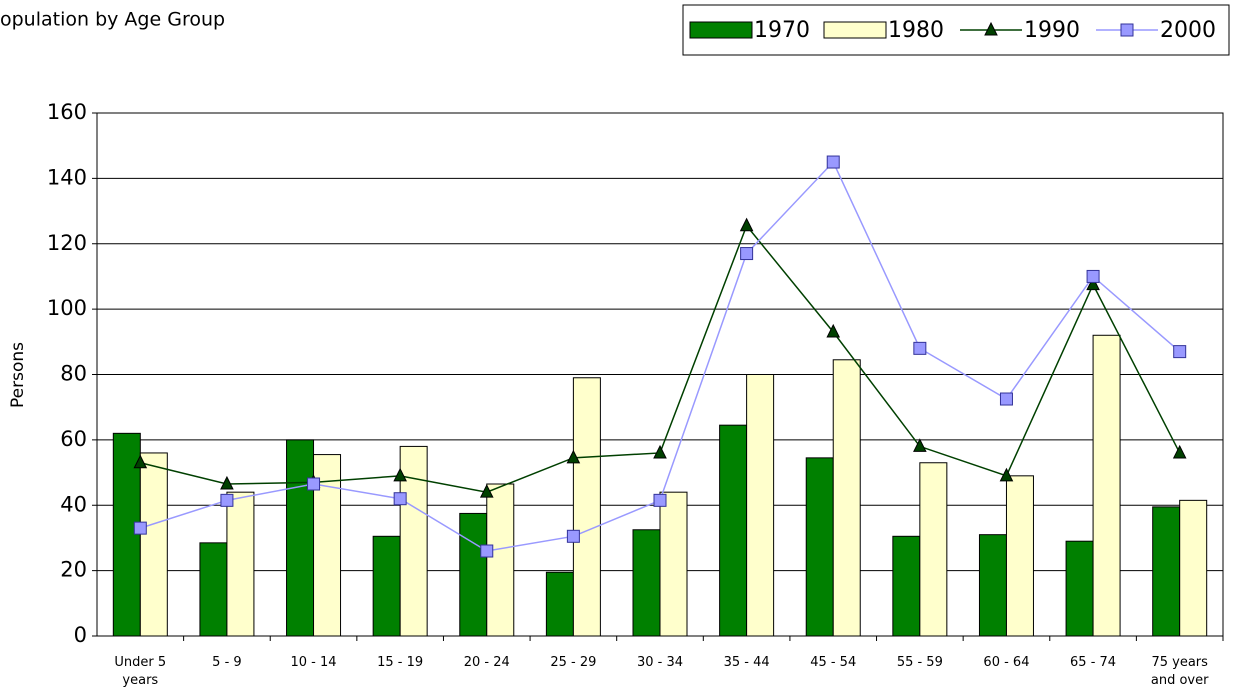 The height and width of the screenshot is (696, 1233). What do you see at coordinates (1179, 671) in the screenshot?
I see `x-tick-label: 75 years and over` at bounding box center [1179, 671].